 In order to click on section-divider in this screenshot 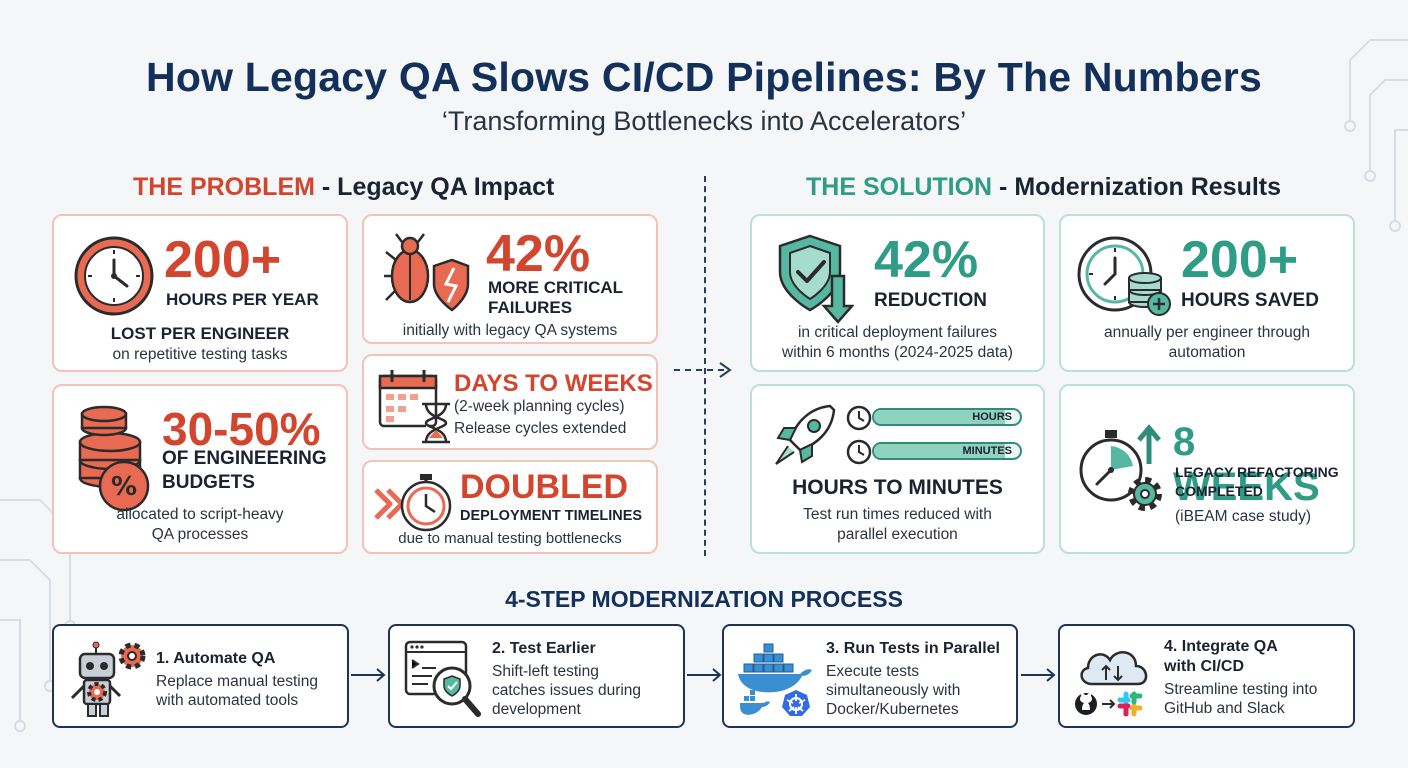, I will do `click(705, 366)`.